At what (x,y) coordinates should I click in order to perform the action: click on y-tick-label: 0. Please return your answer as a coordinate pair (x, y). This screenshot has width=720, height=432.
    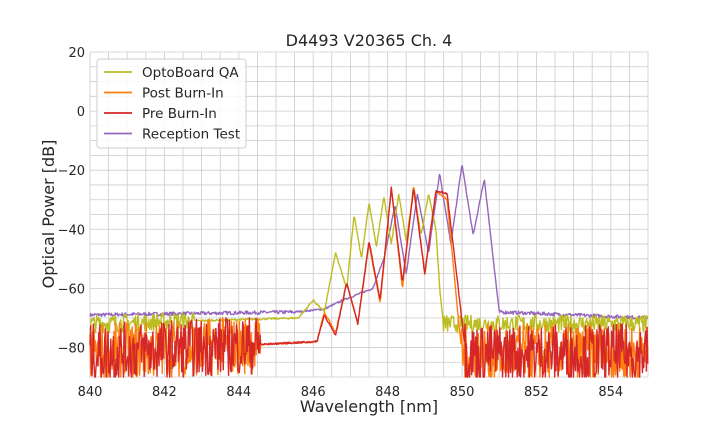
    Looking at the image, I should click on (81, 112).